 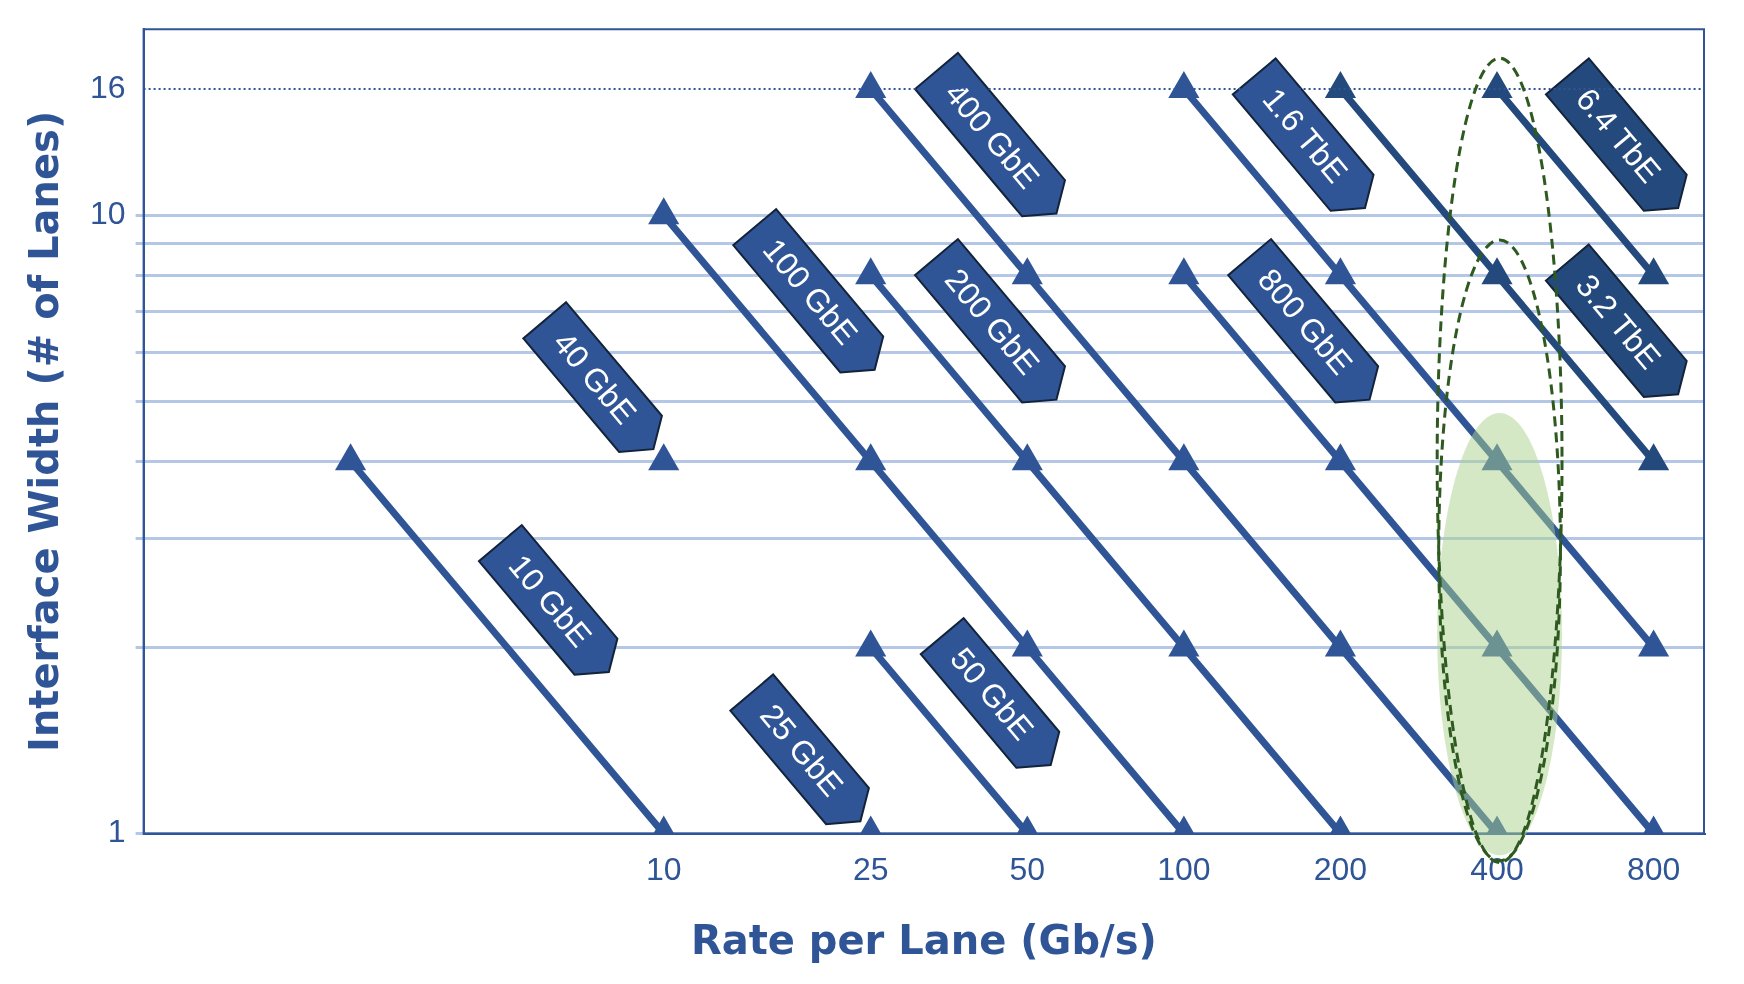 I want to click on x-axis-title: Rate per Lane (Gb/s), so click(x=923, y=940).